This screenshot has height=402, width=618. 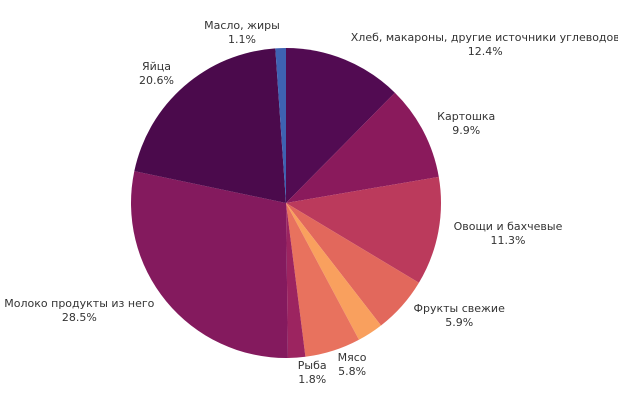 I want to click on slice-name: Молоко продукты из него, so click(x=79, y=304).